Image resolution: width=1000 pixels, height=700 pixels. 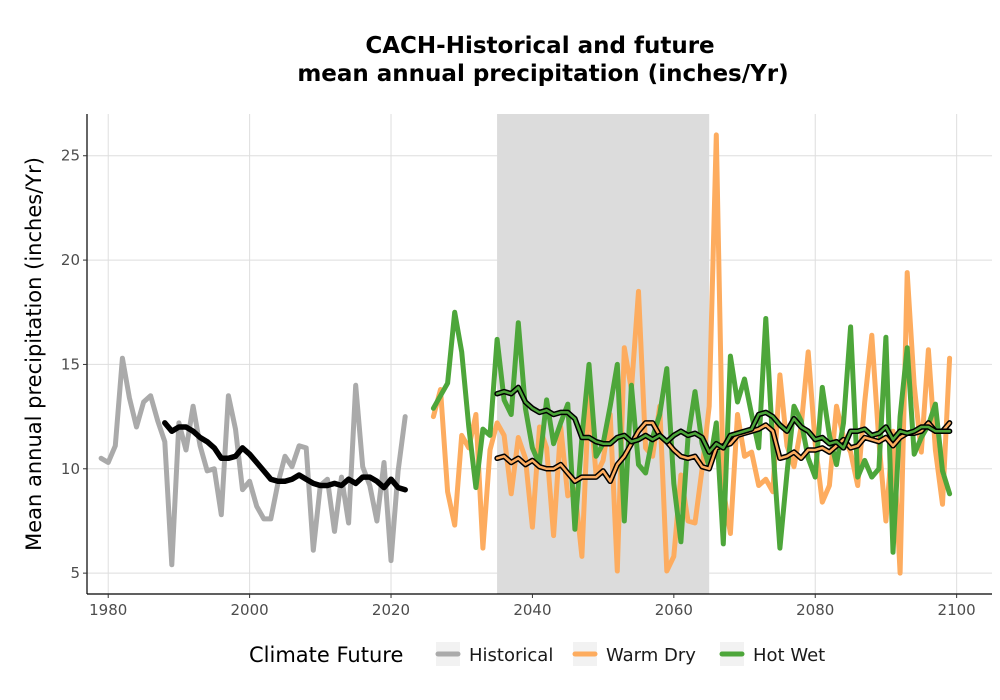 What do you see at coordinates (789, 655) in the screenshot?
I see `legend-label: Hot Wet` at bounding box center [789, 655].